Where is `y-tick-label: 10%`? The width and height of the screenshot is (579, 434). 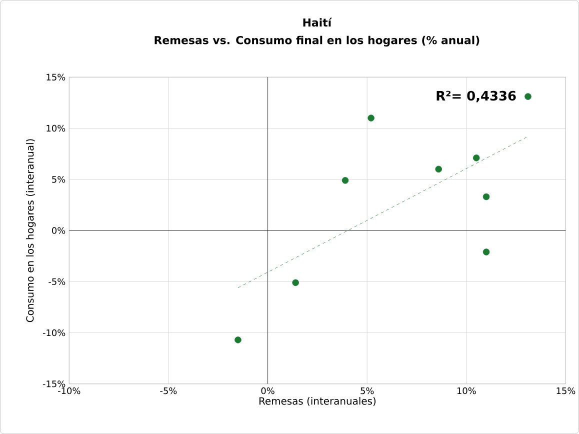
y-tick-label: 10% is located at coordinates (56, 128).